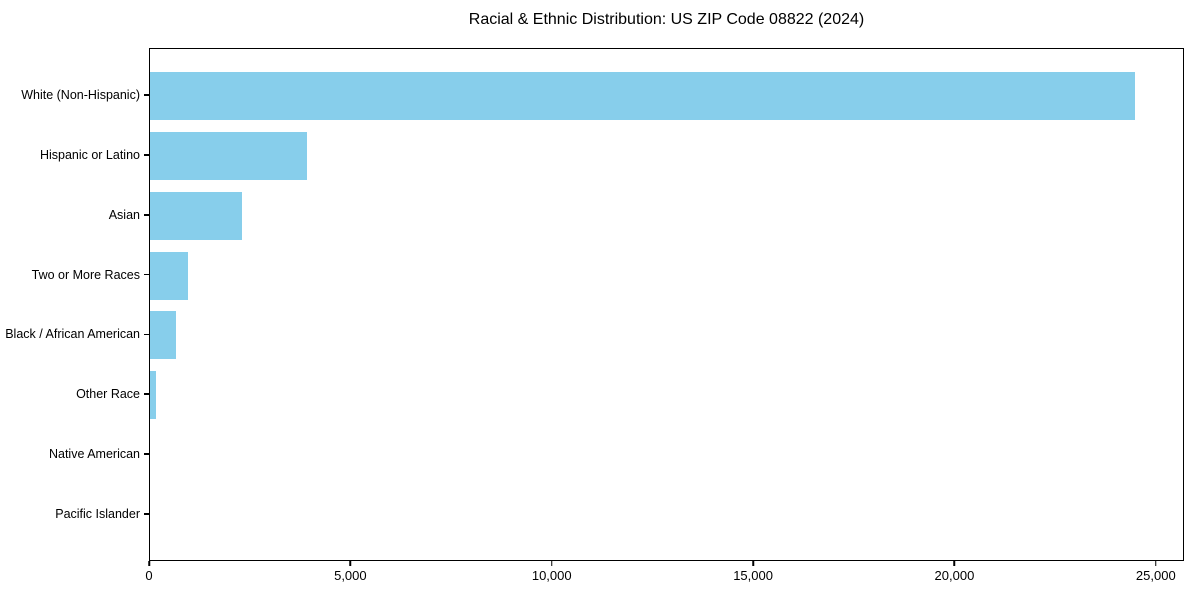 The height and width of the screenshot is (600, 1200). What do you see at coordinates (551, 575) in the screenshot?
I see `x-tick-label: 10,000` at bounding box center [551, 575].